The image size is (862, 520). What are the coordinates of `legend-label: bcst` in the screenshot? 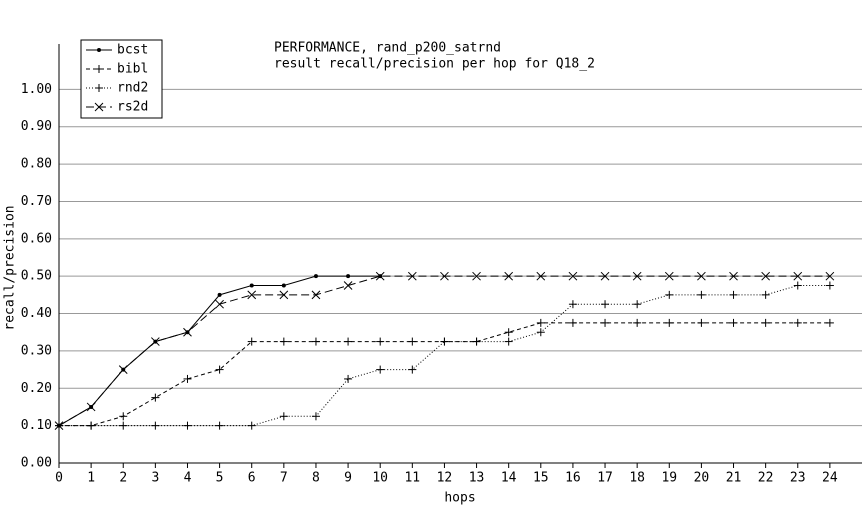 It's located at (132, 50).